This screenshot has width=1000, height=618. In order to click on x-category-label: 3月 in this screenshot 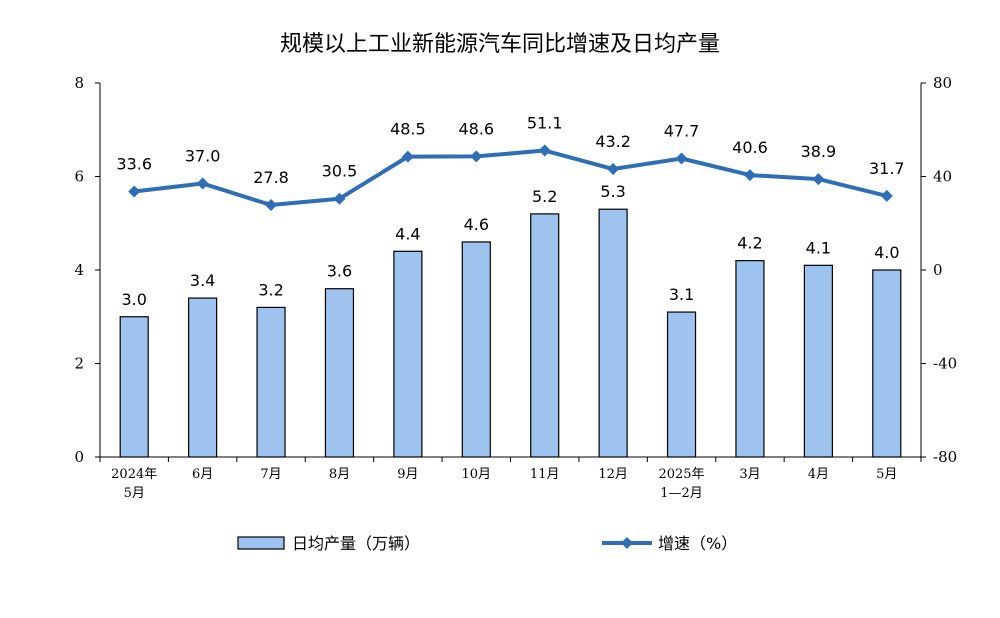, I will do `click(749, 474)`.